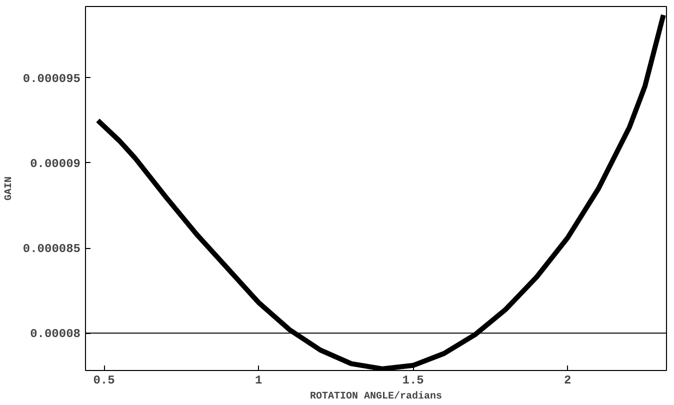  Describe the element at coordinates (413, 381) in the screenshot. I see `x-tick-label: 1.5` at that location.